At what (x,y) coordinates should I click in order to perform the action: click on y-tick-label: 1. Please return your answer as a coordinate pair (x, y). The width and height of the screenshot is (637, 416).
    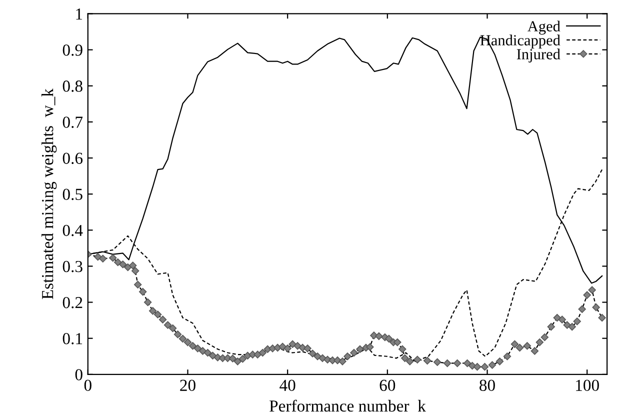
    Looking at the image, I should click on (79, 14).